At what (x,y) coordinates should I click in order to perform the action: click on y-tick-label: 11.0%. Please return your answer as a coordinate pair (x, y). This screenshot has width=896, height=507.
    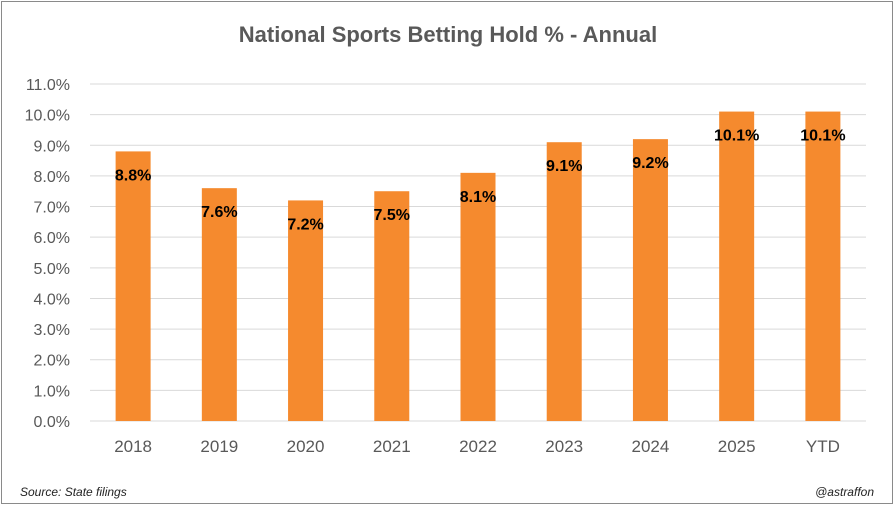
    Looking at the image, I should click on (48, 85).